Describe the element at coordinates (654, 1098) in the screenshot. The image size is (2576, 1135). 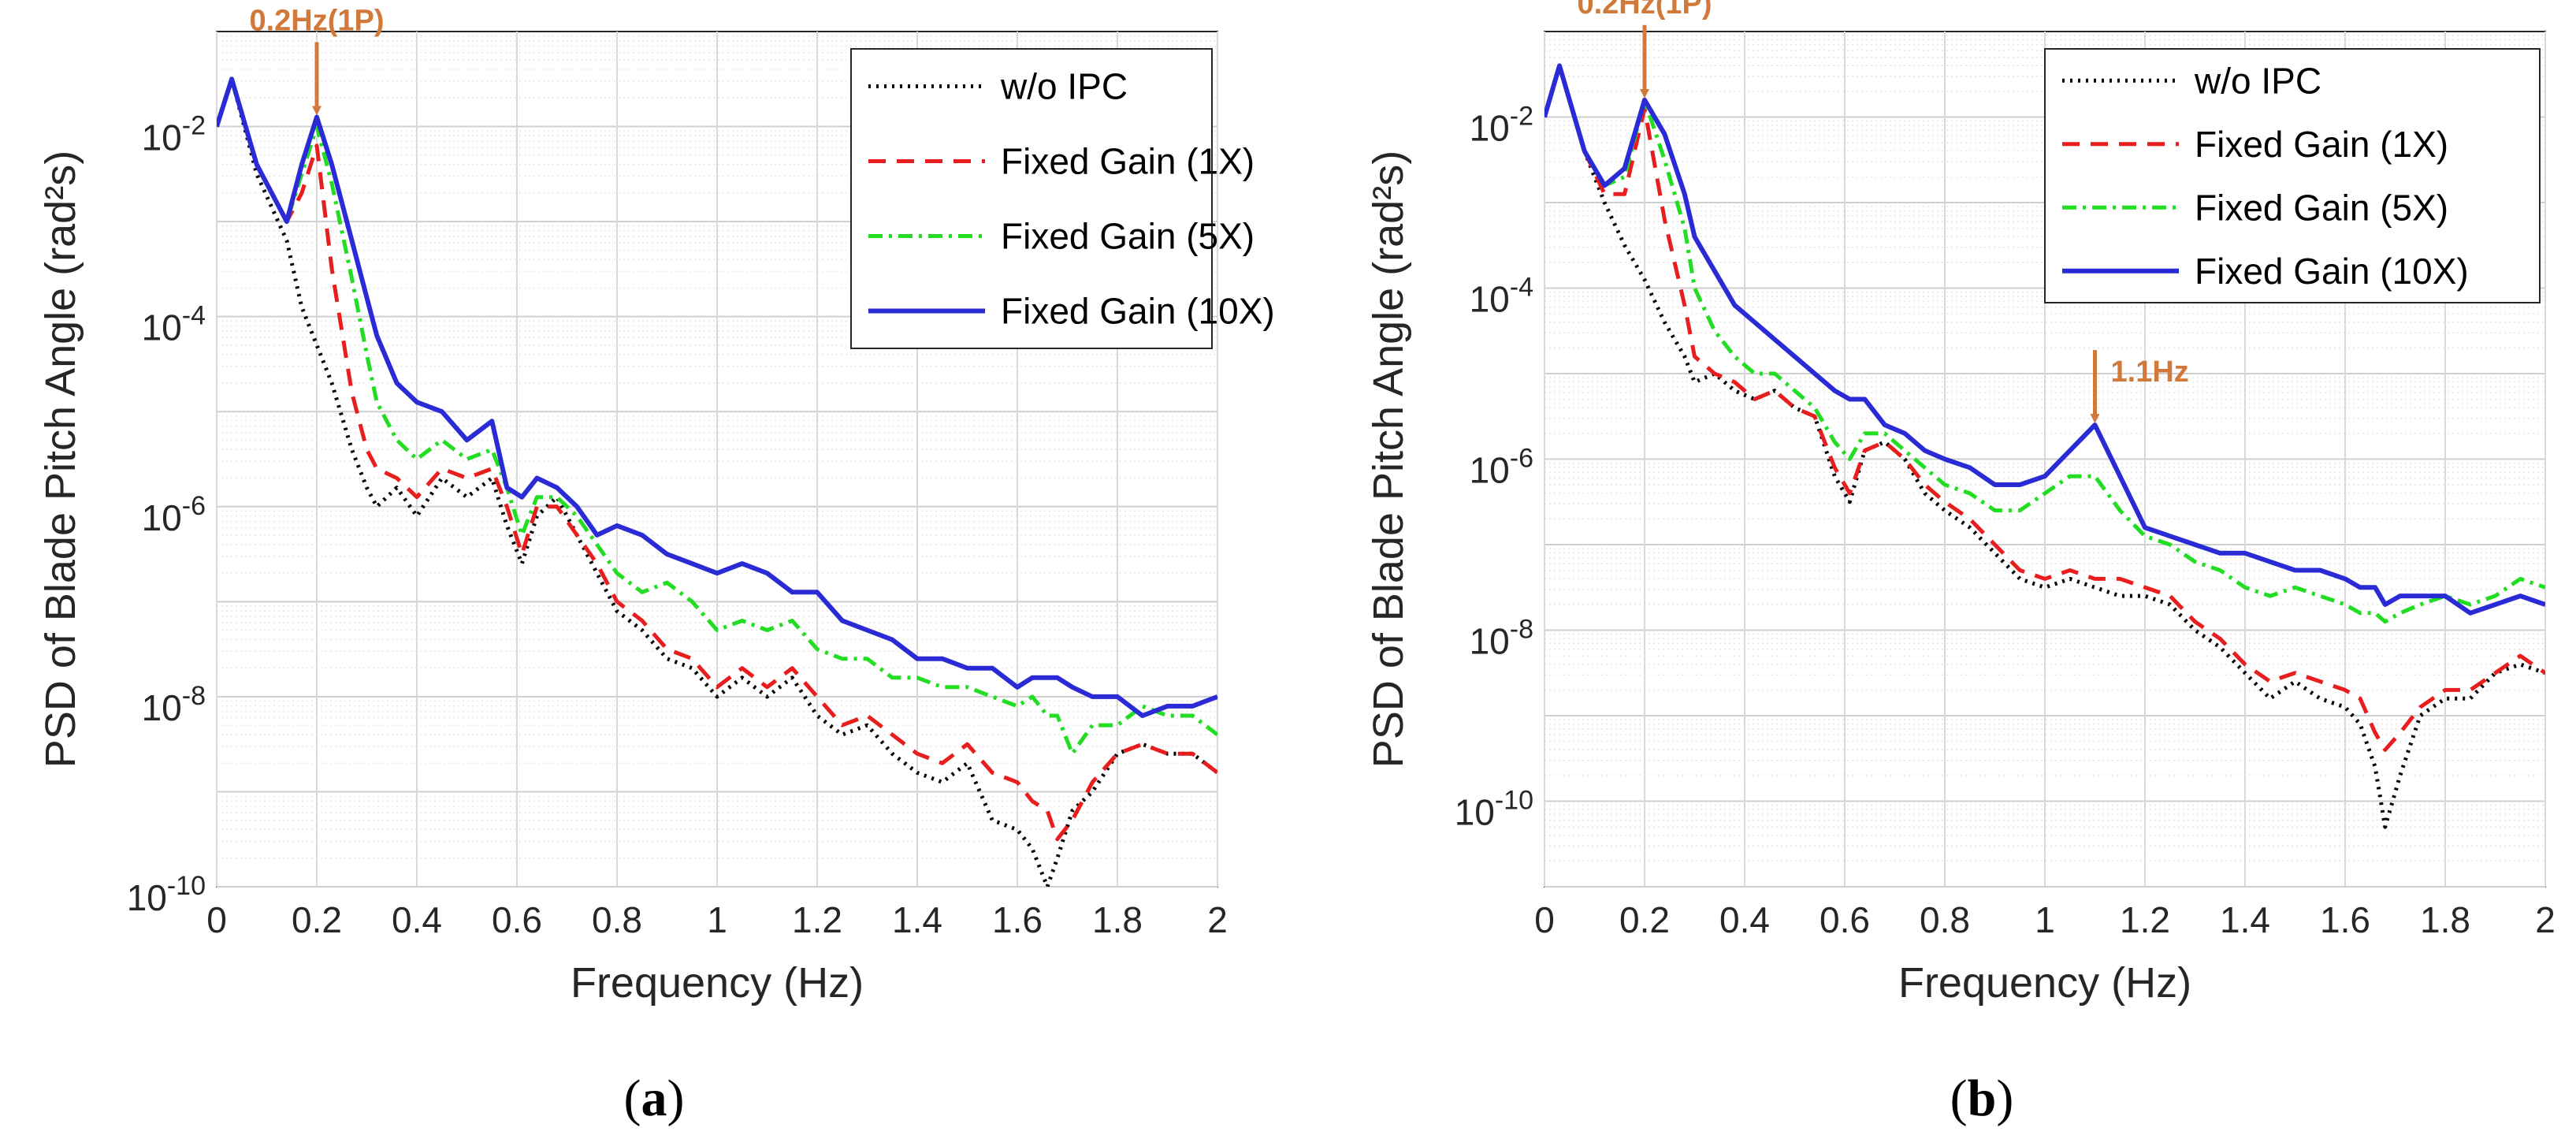
I see `panel-label-a: (a)` at that location.